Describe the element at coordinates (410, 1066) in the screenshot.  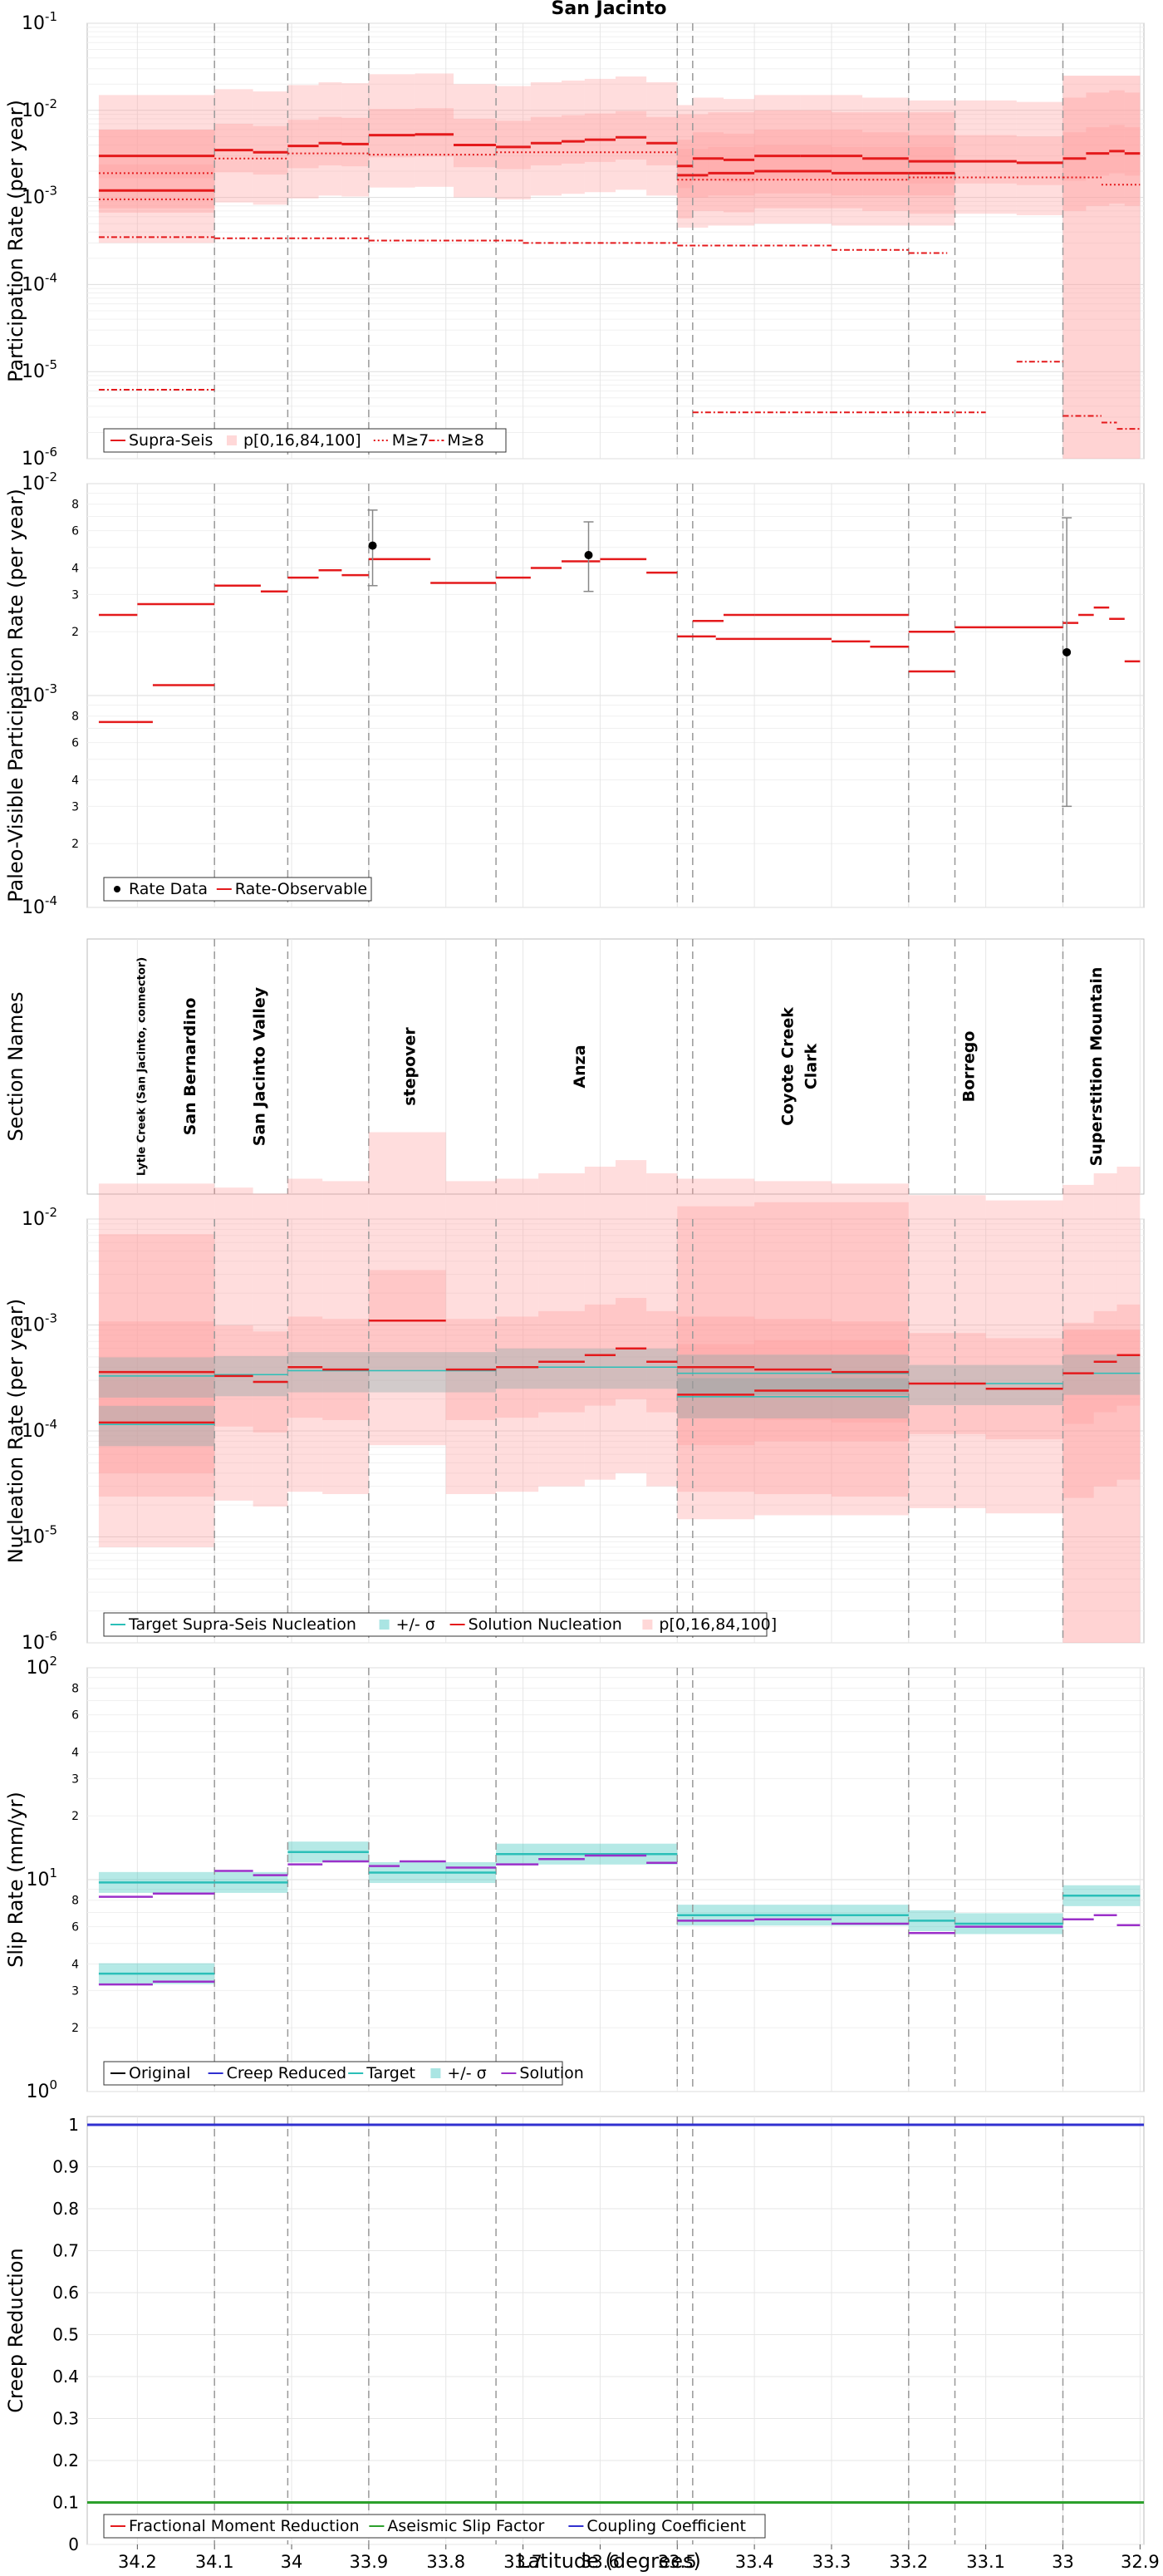
I see `section-name: stepover` at that location.